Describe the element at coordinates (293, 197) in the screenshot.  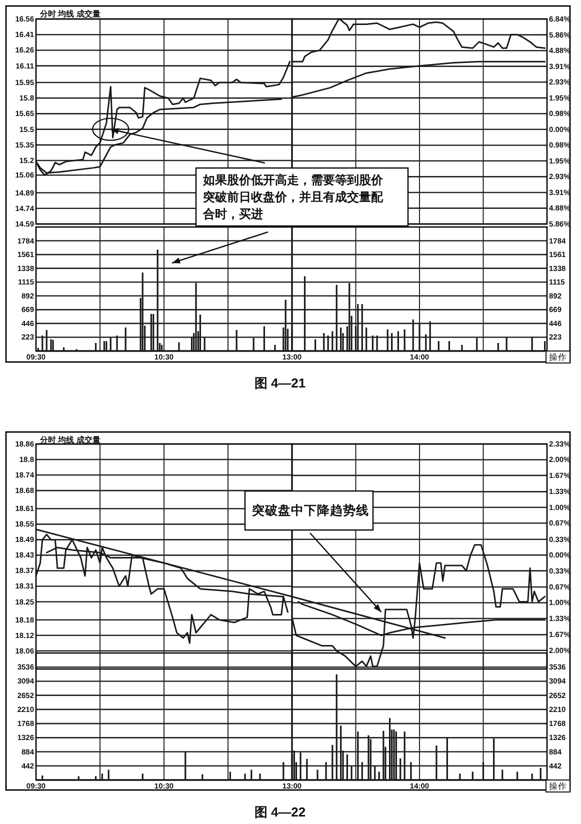
I see `annotation: 如果股价低开高走，需要等到股价突破前日收盘价，并且有成交量配合时，买进` at that location.